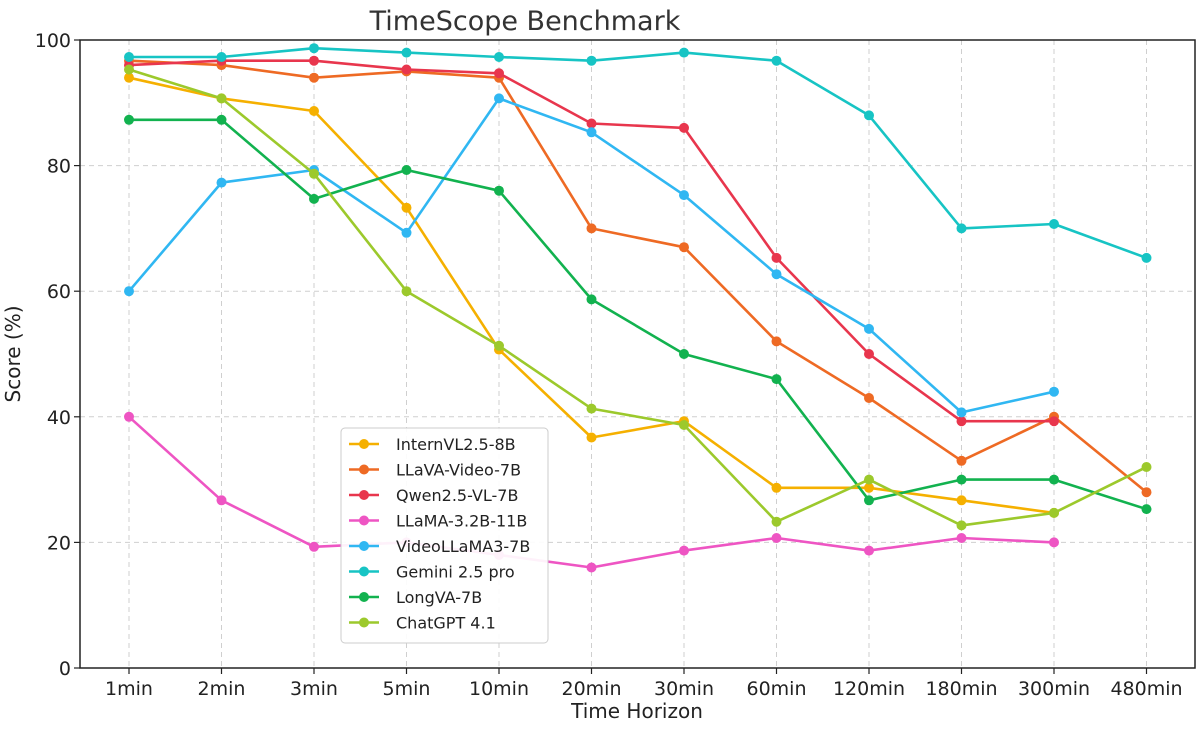  What do you see at coordinates (53, 41) in the screenshot?
I see `y-tick-label: 100` at bounding box center [53, 41].